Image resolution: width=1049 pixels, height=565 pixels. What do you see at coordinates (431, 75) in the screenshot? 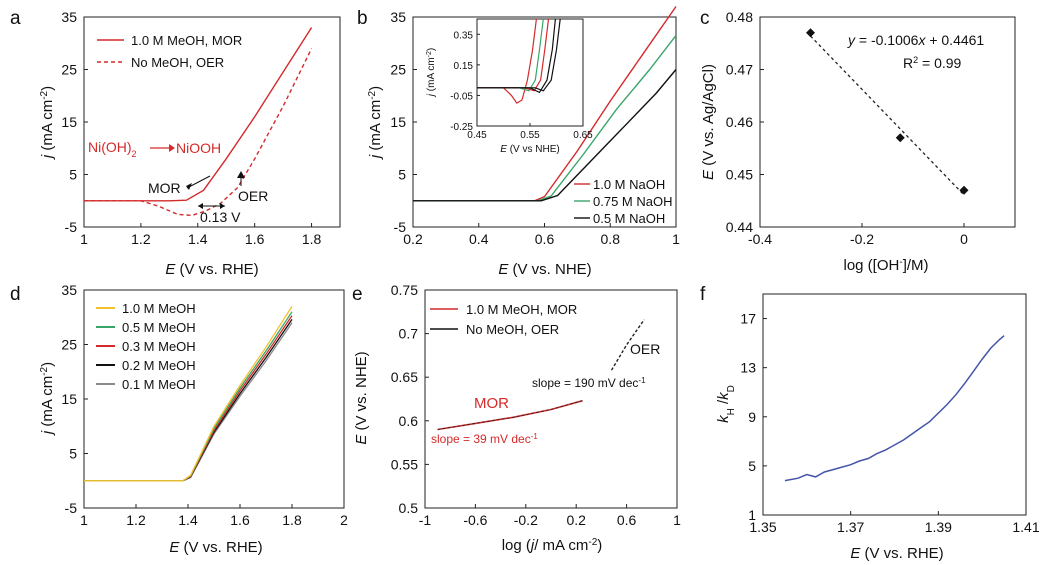
I see `inset-y-label-part: (mA cm` at bounding box center [431, 75].